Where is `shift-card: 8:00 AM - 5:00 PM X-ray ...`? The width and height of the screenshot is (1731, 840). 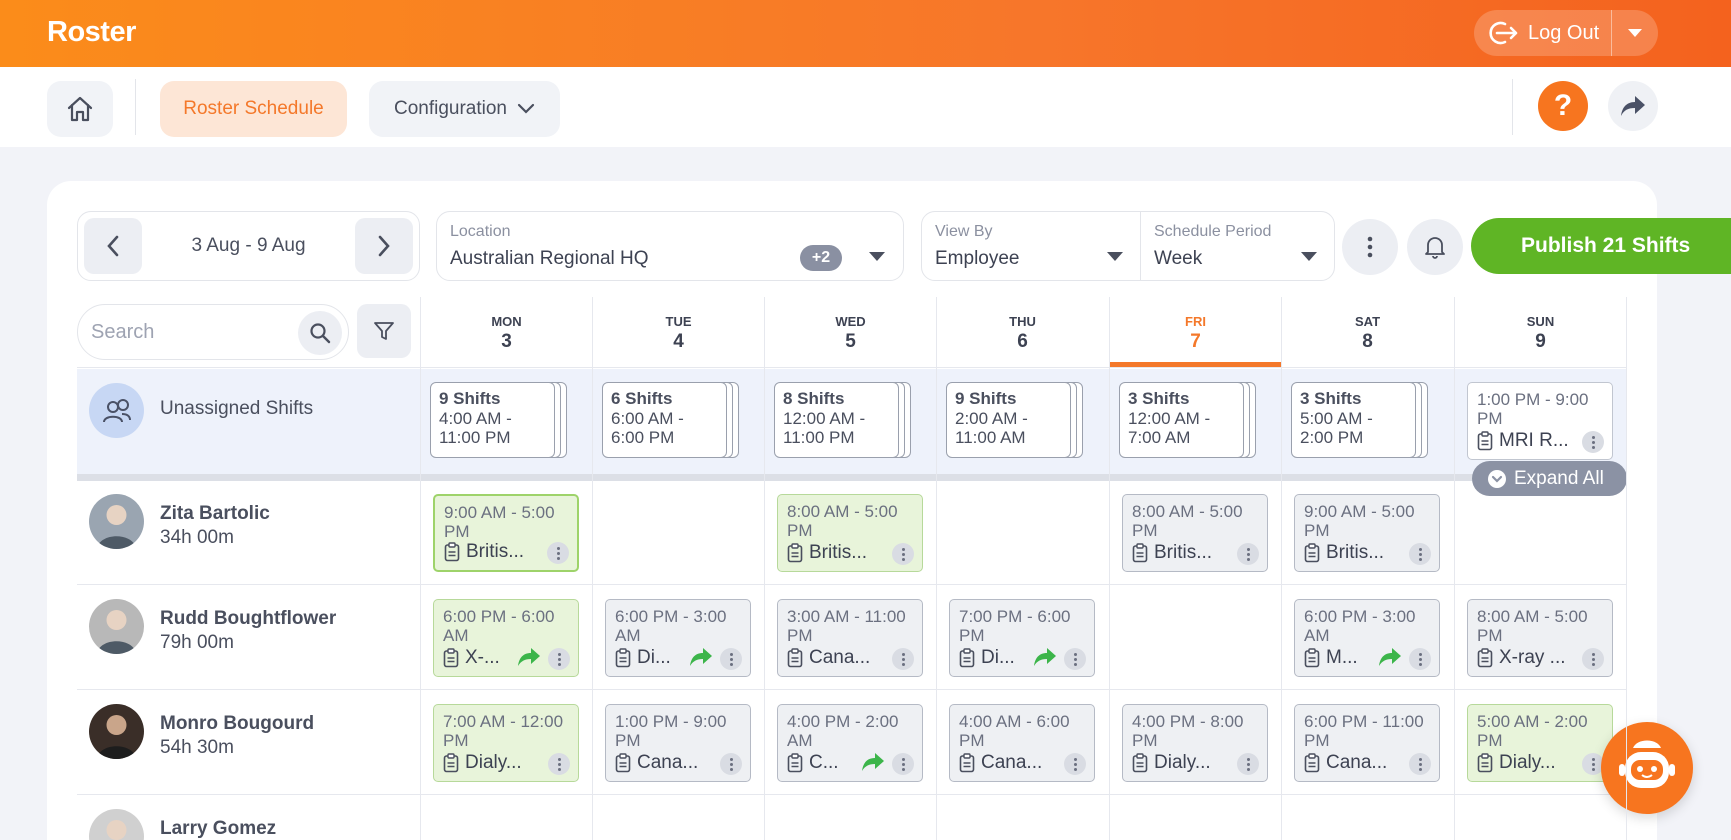 shift-card: 8:00 AM - 5:00 PM X-ray ... is located at coordinates (1540, 638).